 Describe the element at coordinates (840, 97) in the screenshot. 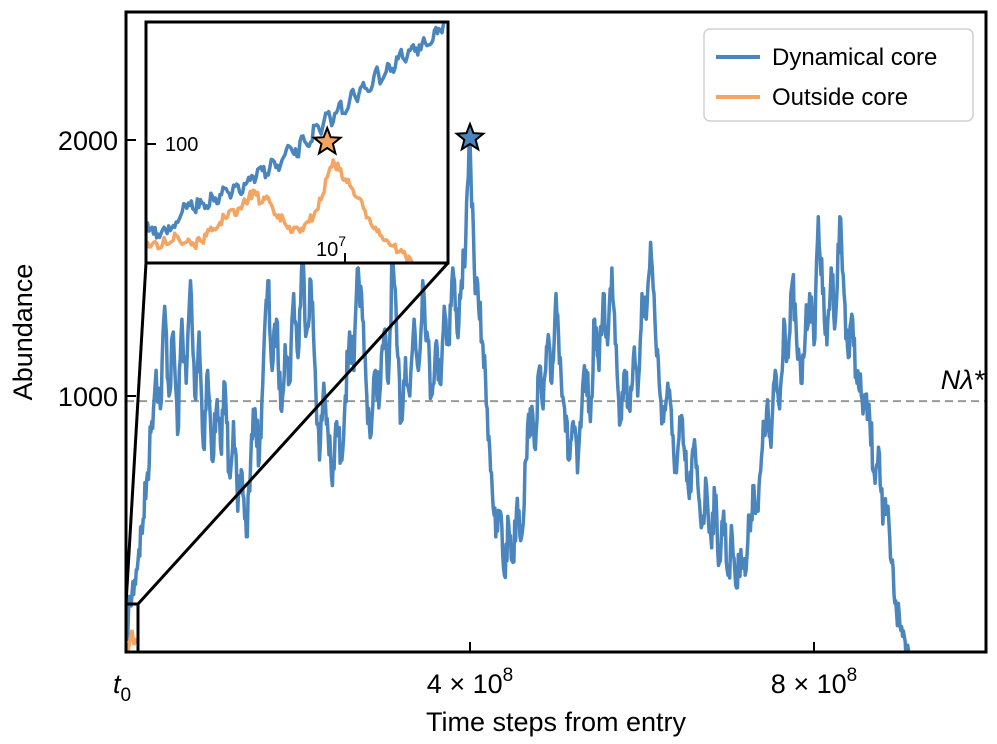

I see `legend-label-outside-core: Outside core` at that location.